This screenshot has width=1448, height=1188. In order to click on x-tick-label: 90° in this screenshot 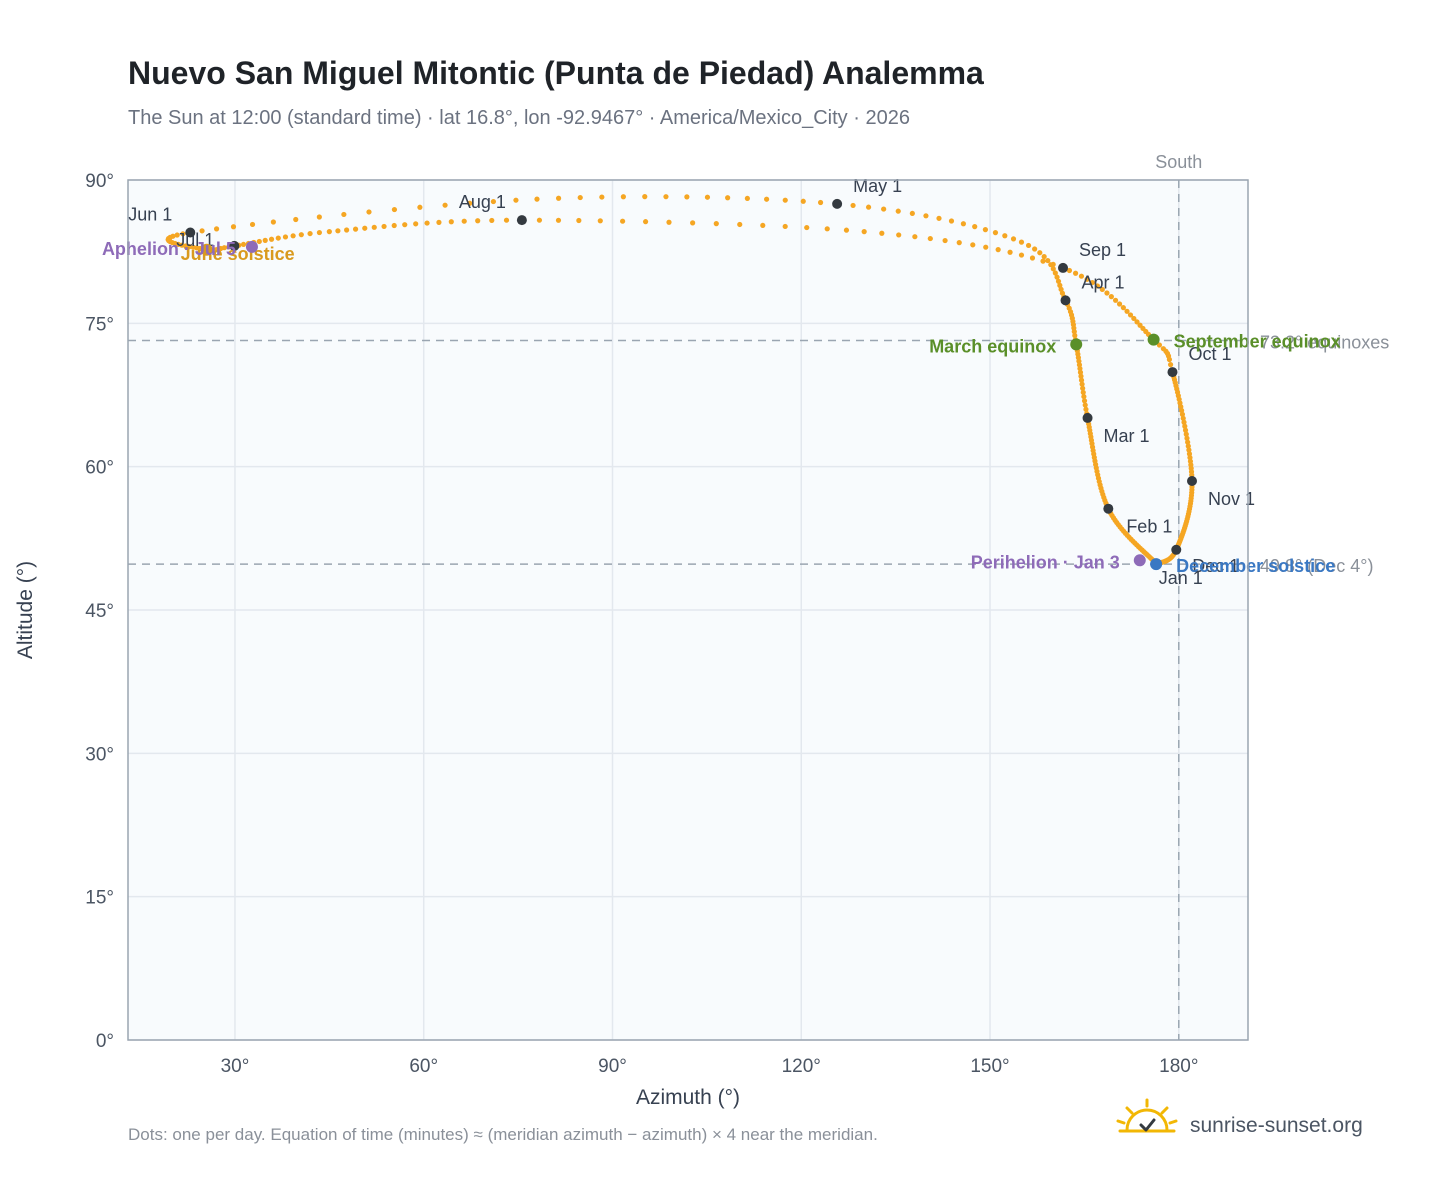, I will do `click(612, 1066)`.